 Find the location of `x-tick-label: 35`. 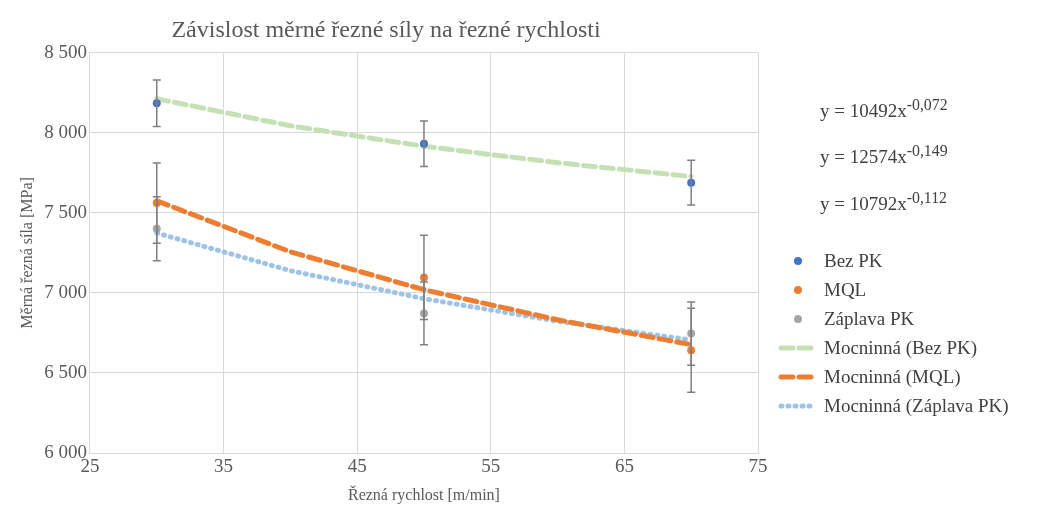

x-tick-label: 35 is located at coordinates (224, 466).